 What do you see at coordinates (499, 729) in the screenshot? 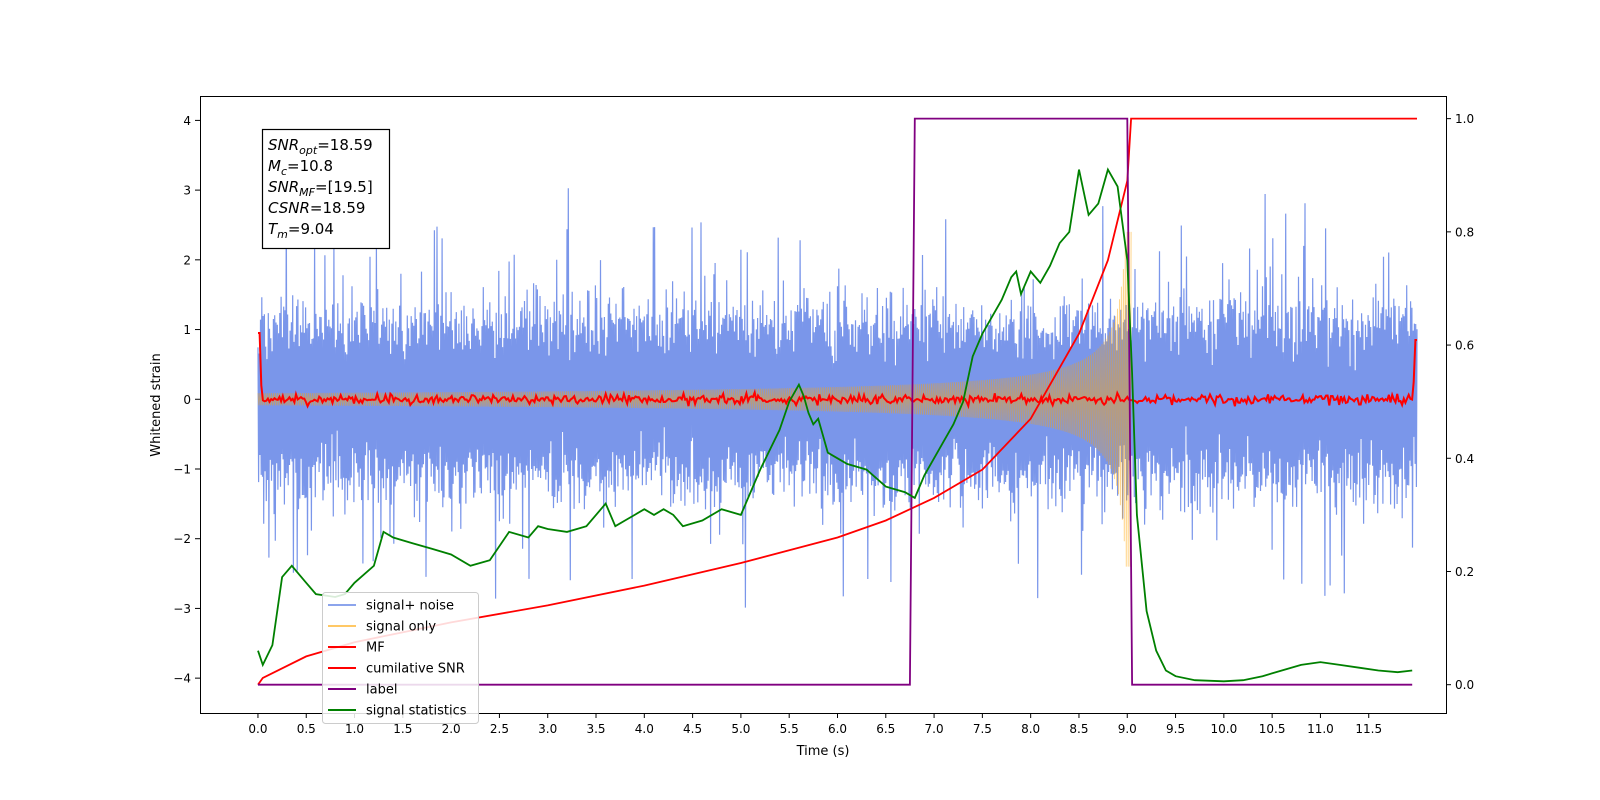
I see `x-tick-label: 2.5` at bounding box center [499, 729].